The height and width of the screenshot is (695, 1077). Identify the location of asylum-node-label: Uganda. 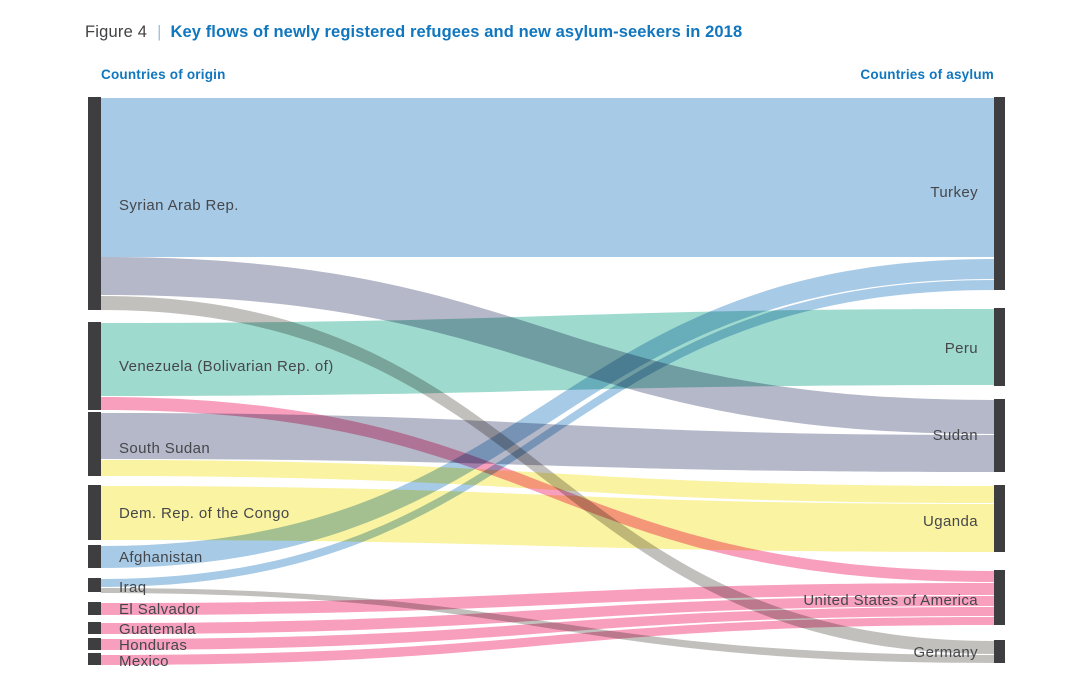
(950, 521).